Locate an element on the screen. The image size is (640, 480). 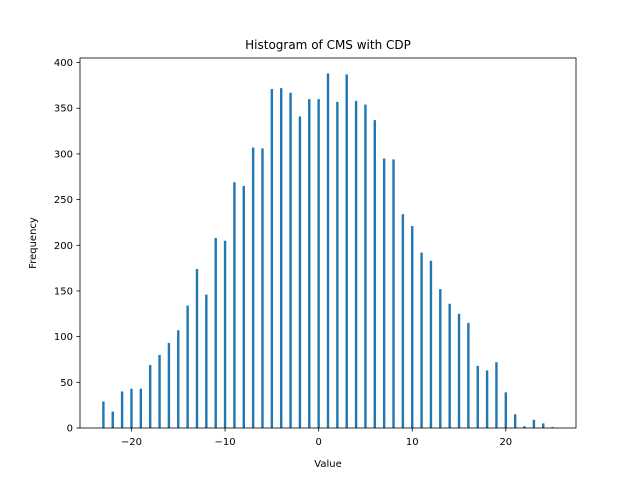
x-tick-label: −10 is located at coordinates (225, 442).